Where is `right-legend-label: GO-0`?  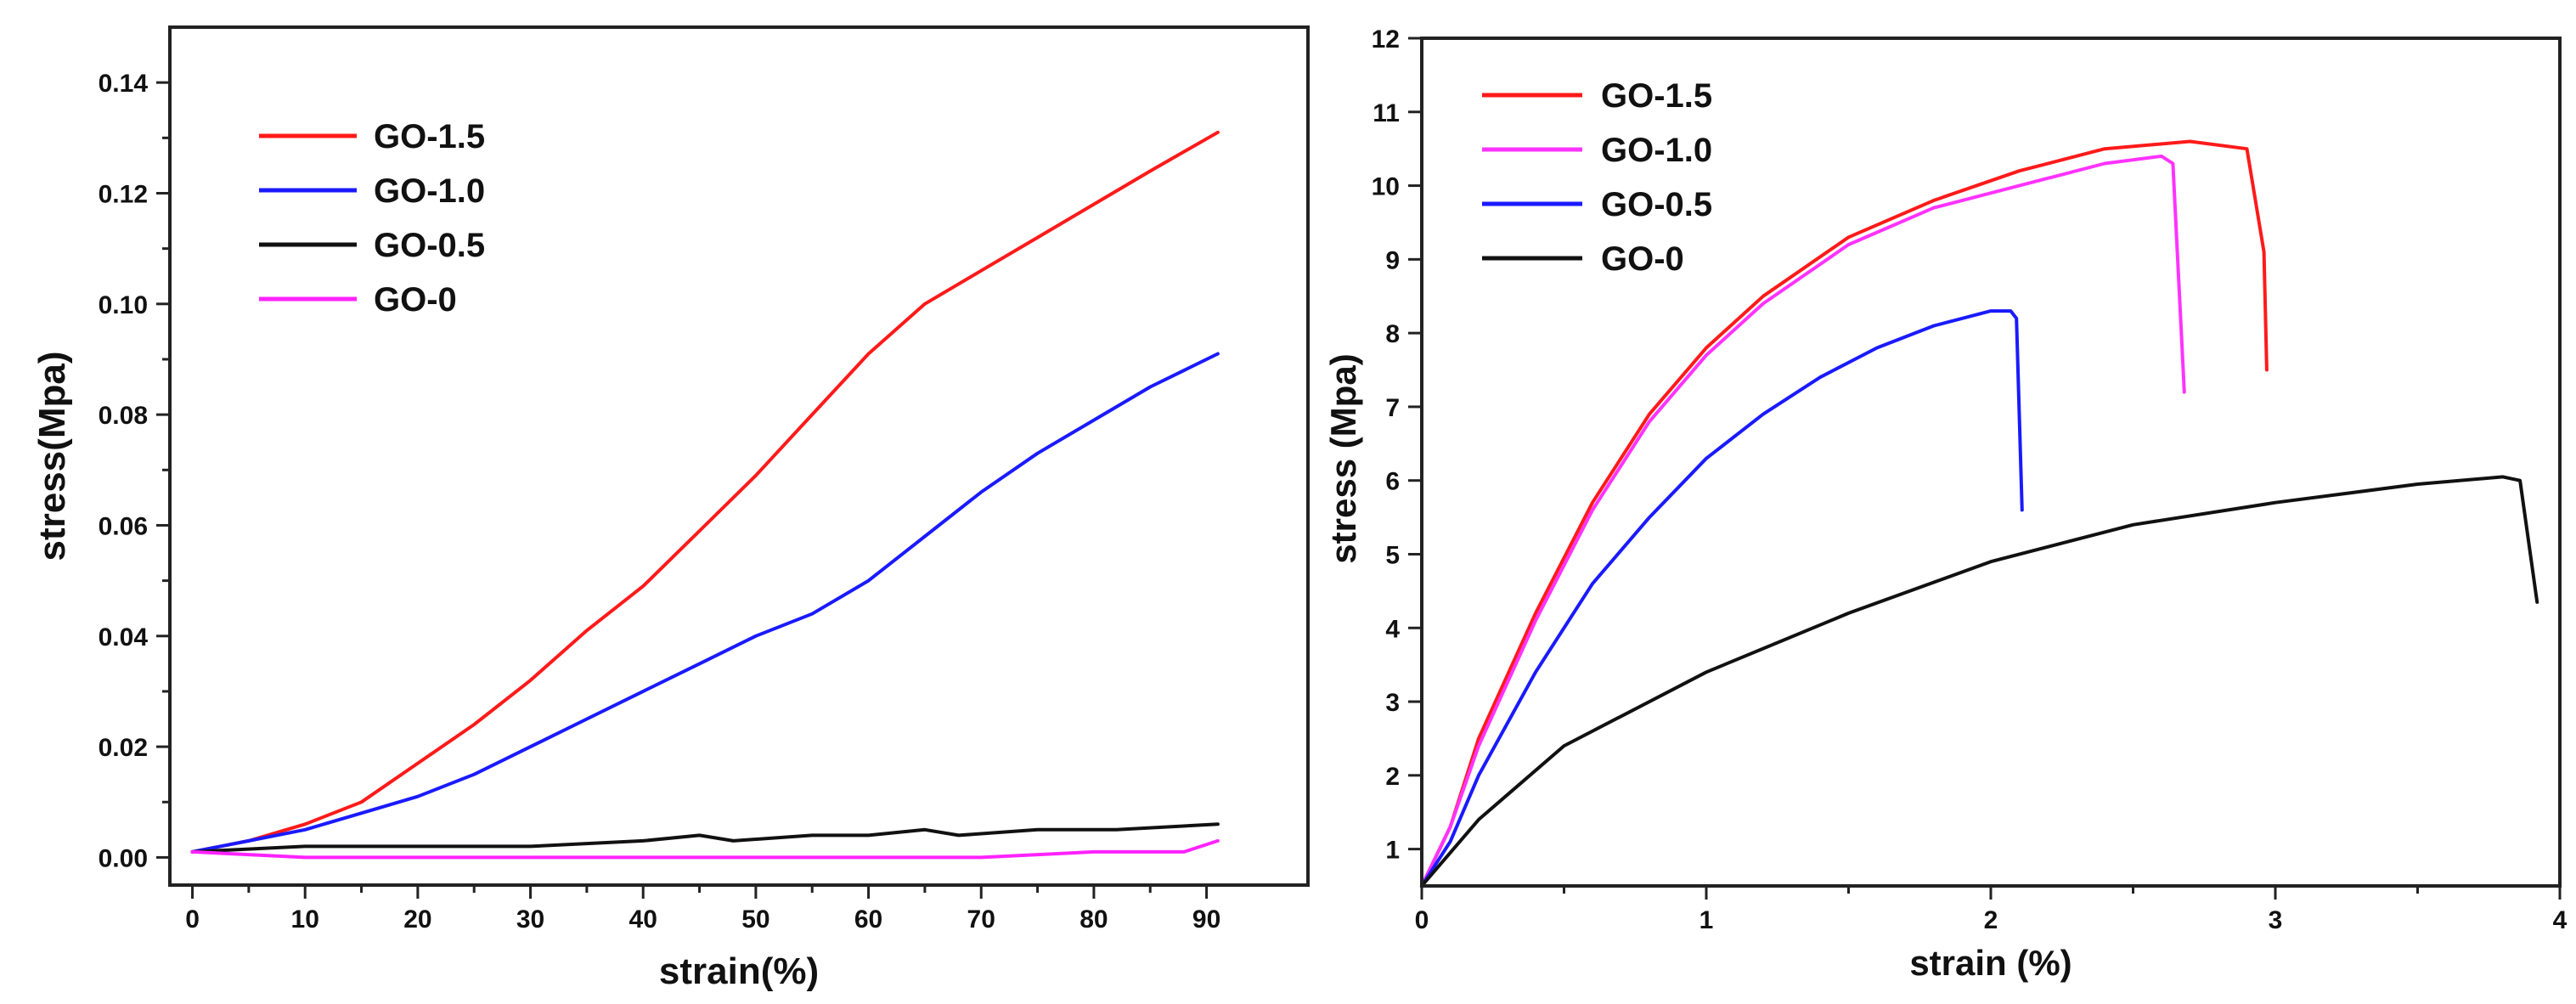
right-legend-label: GO-0 is located at coordinates (1642, 259).